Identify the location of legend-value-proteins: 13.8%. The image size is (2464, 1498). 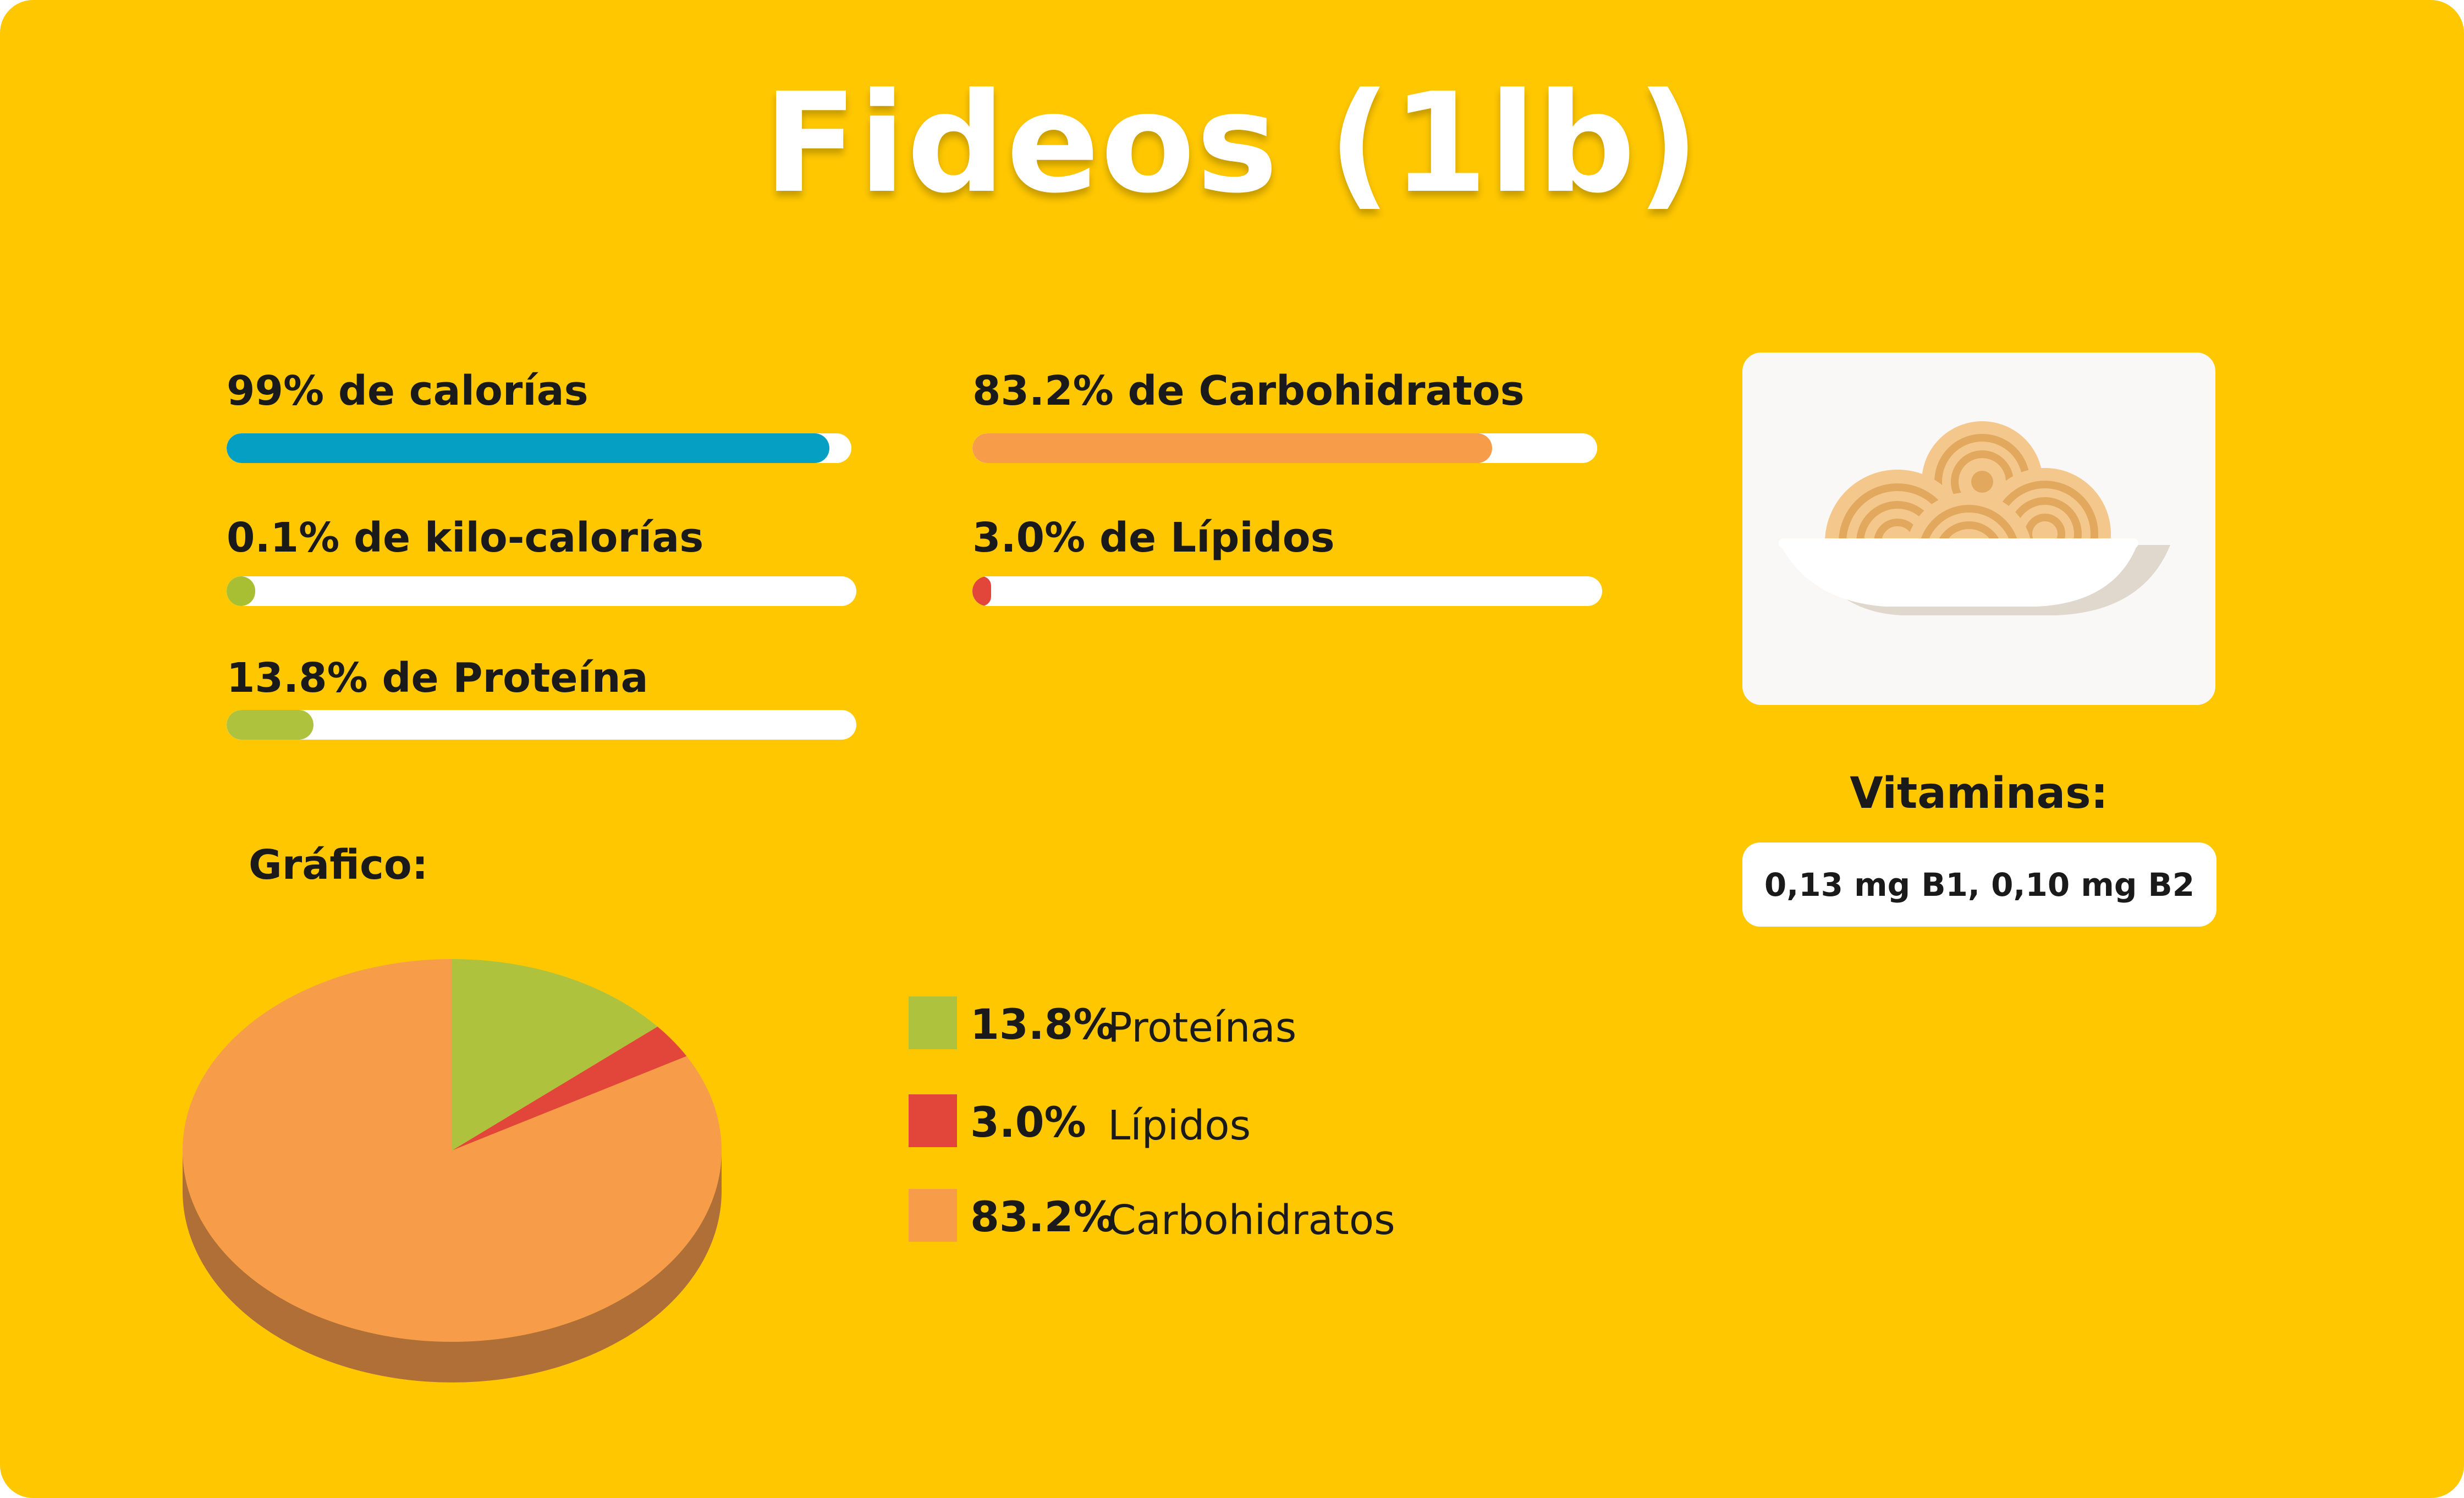
(1042, 1025).